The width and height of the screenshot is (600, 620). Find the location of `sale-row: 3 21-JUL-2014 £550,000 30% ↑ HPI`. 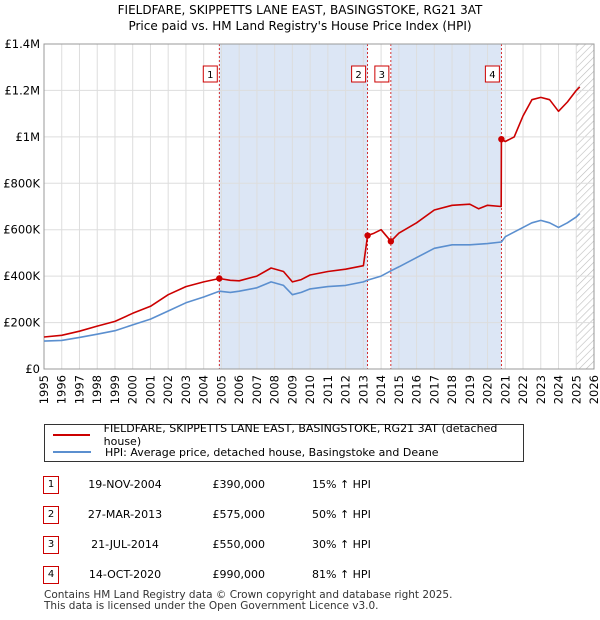

sale-row: 3 21-JUL-2014 £550,000 30% ↑ HPI is located at coordinates (300, 546).